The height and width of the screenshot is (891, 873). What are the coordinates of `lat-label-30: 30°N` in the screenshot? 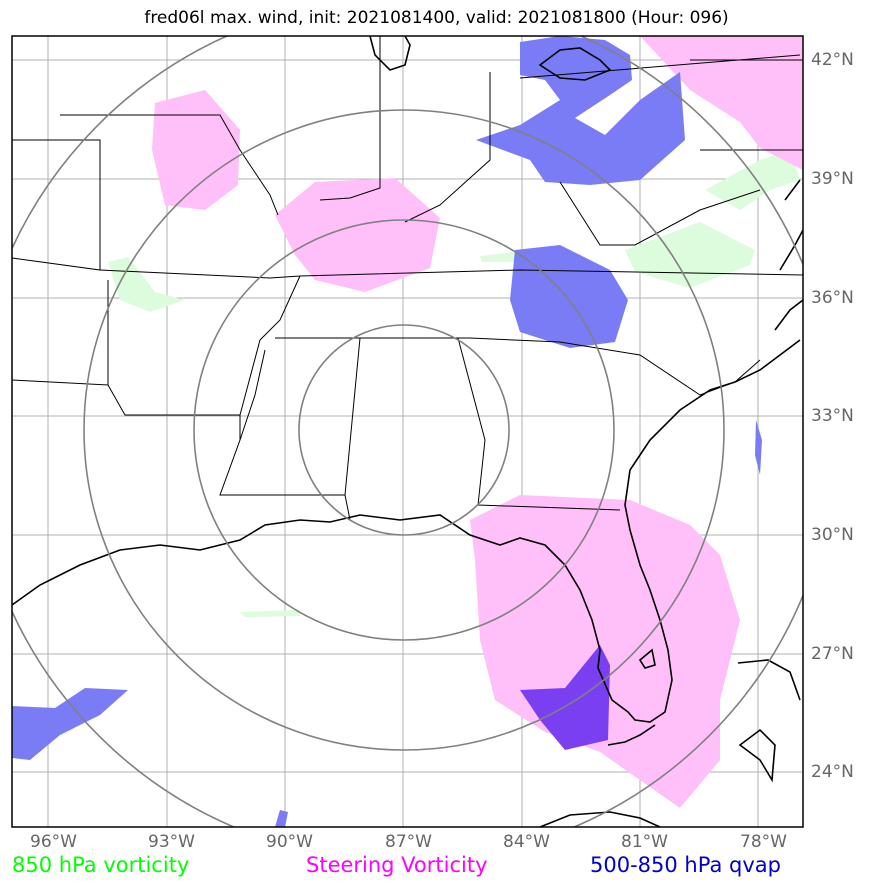 It's located at (832, 535).